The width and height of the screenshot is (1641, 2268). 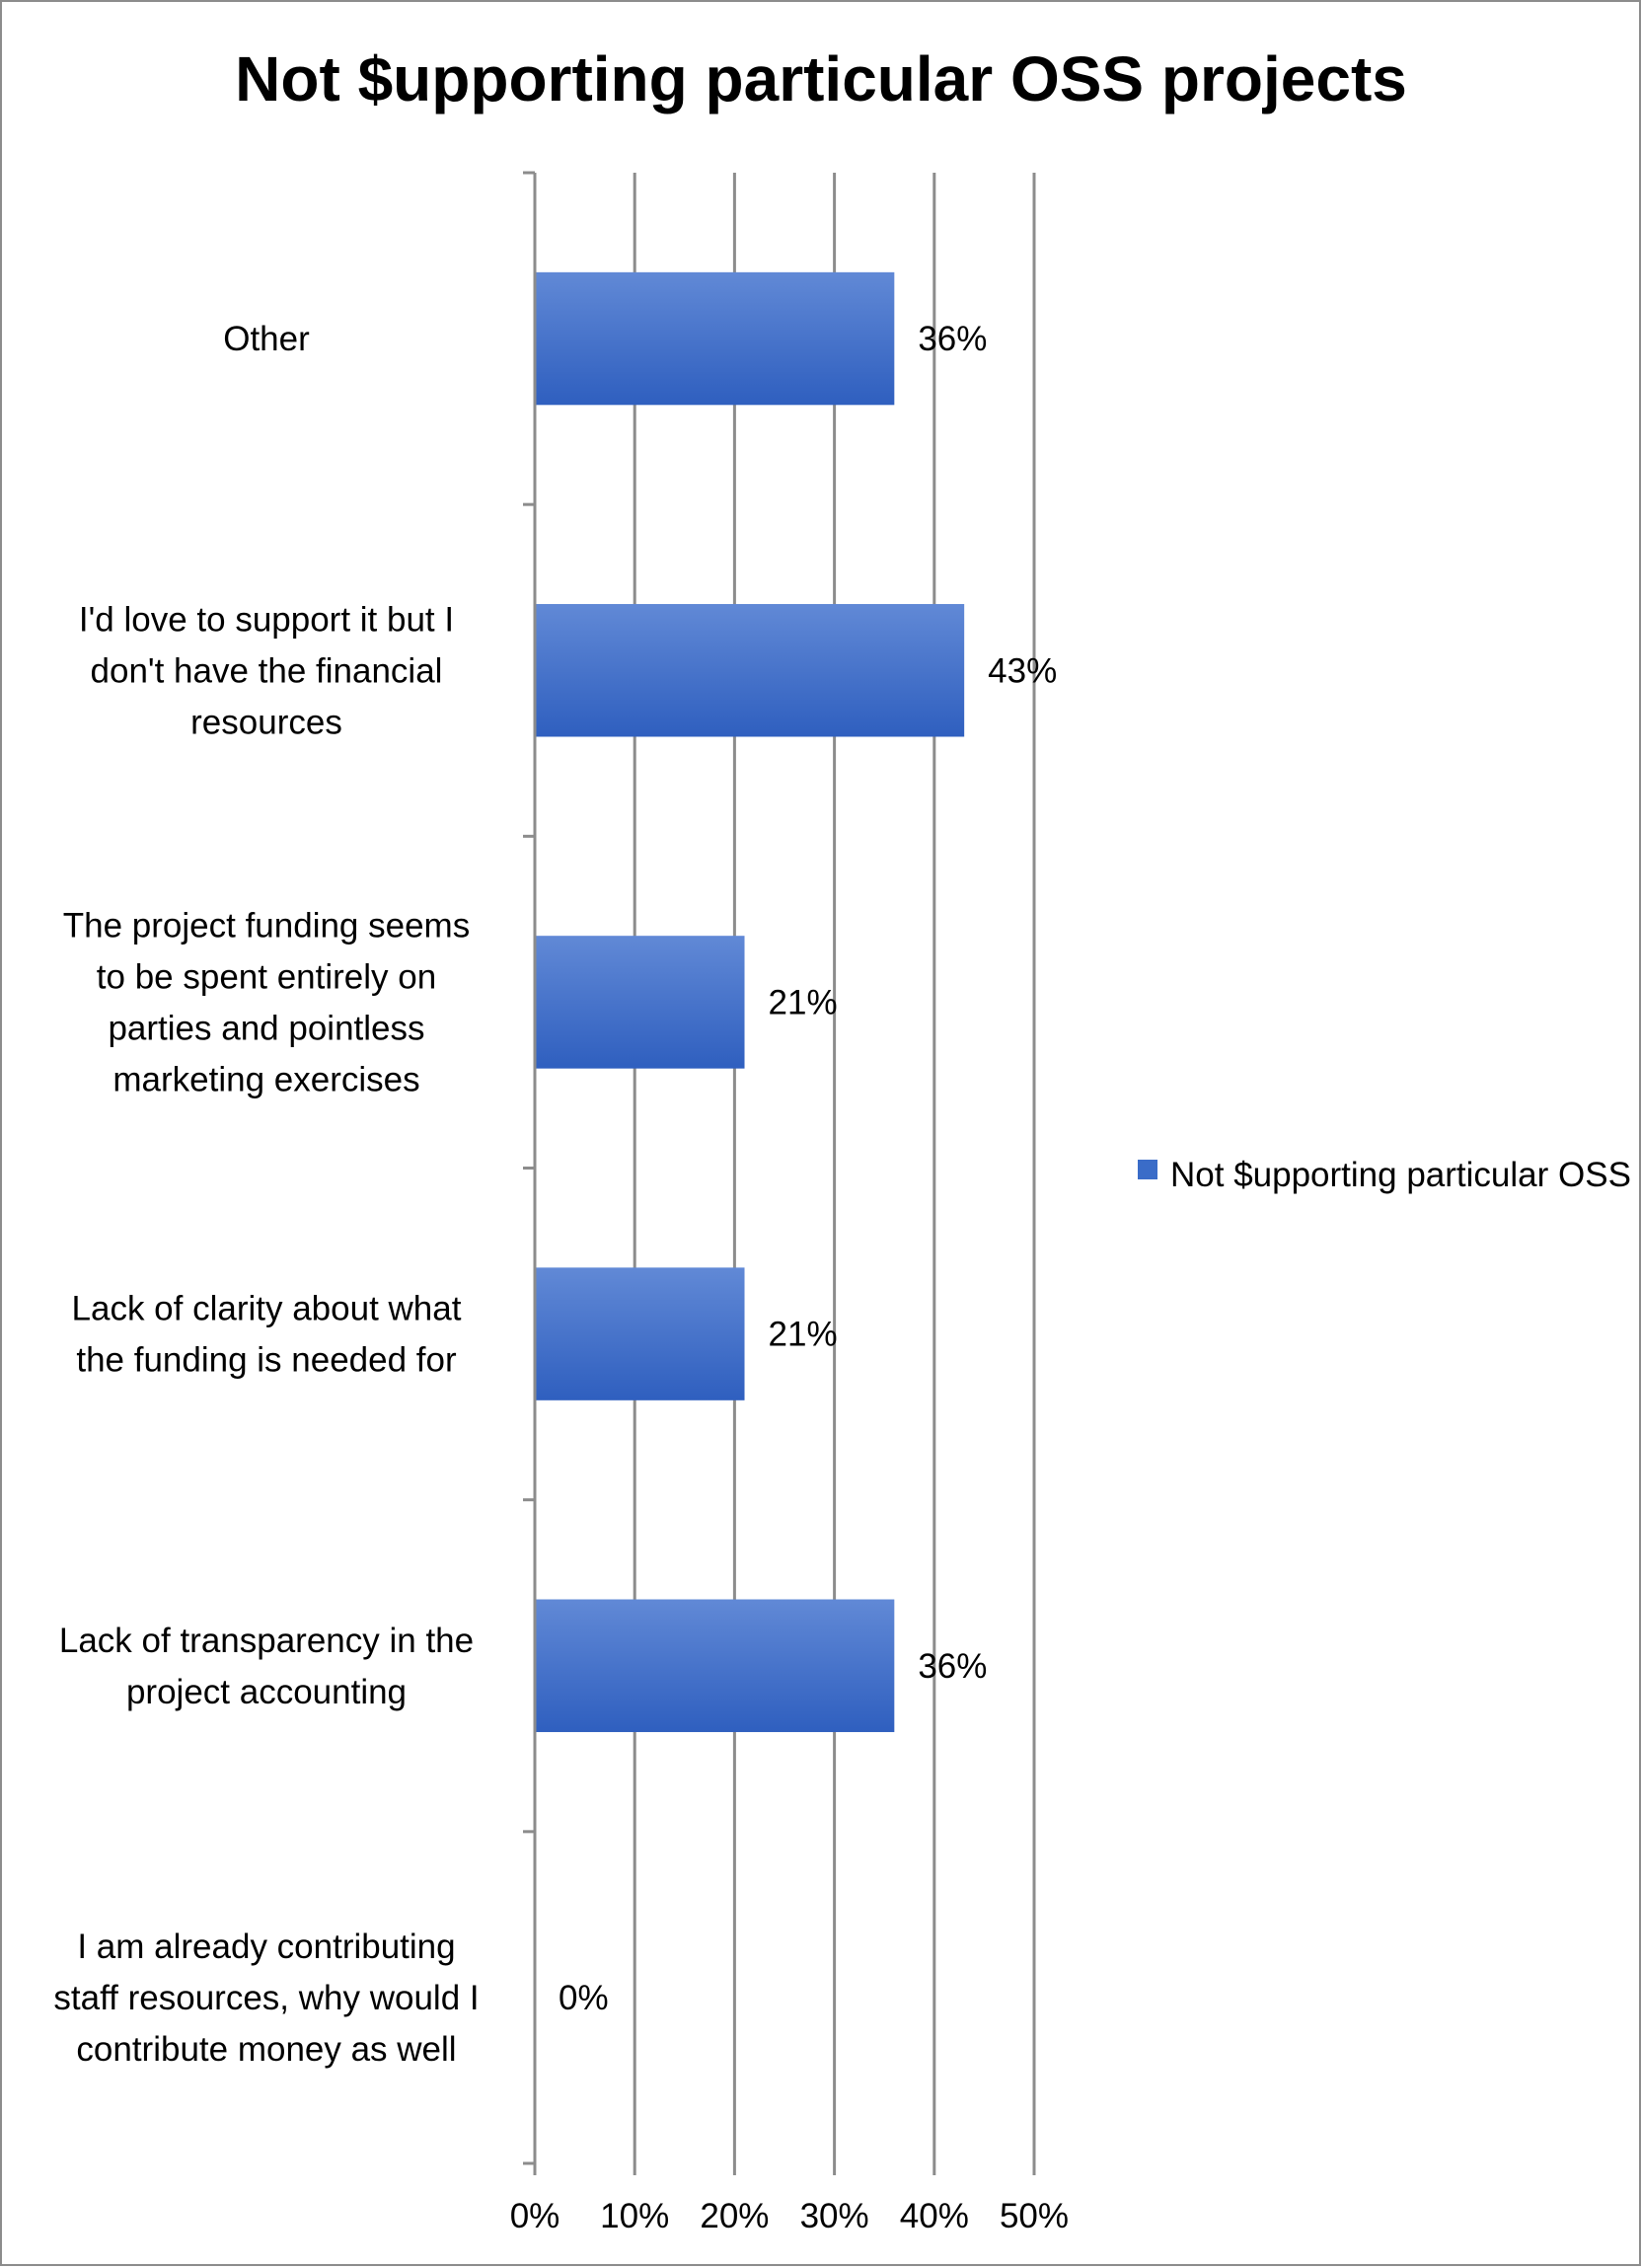 What do you see at coordinates (1022, 670) in the screenshot?
I see `data-label: 43%` at bounding box center [1022, 670].